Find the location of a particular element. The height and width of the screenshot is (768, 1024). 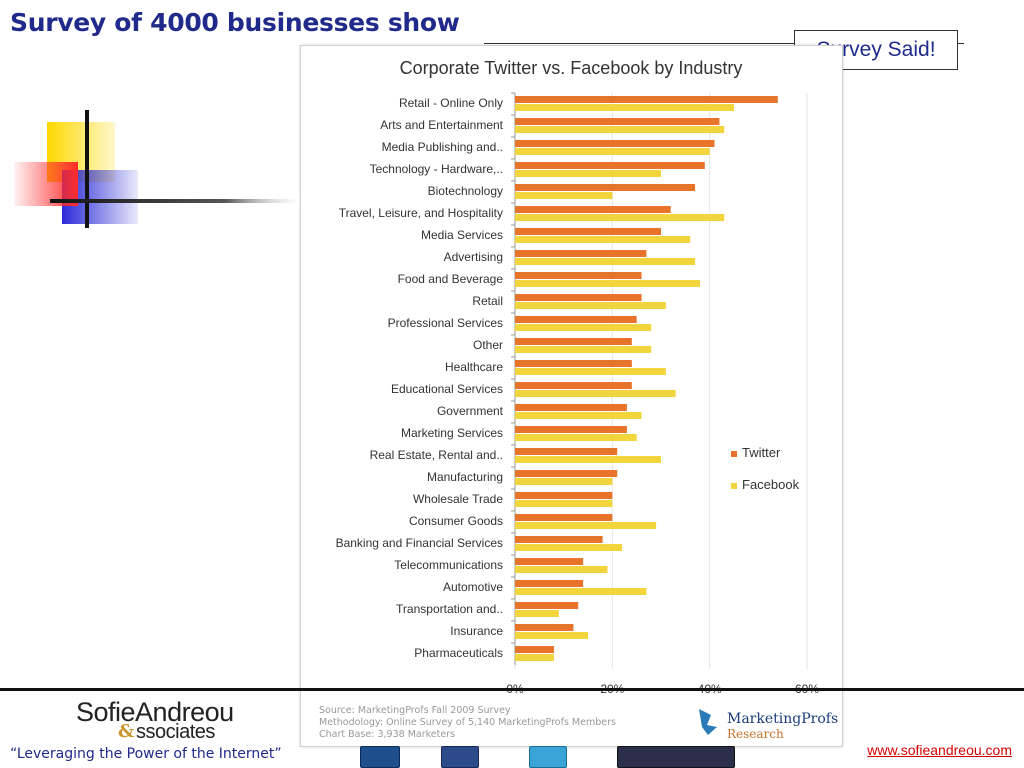

logo-sub-text: ssociates is located at coordinates (175, 732).